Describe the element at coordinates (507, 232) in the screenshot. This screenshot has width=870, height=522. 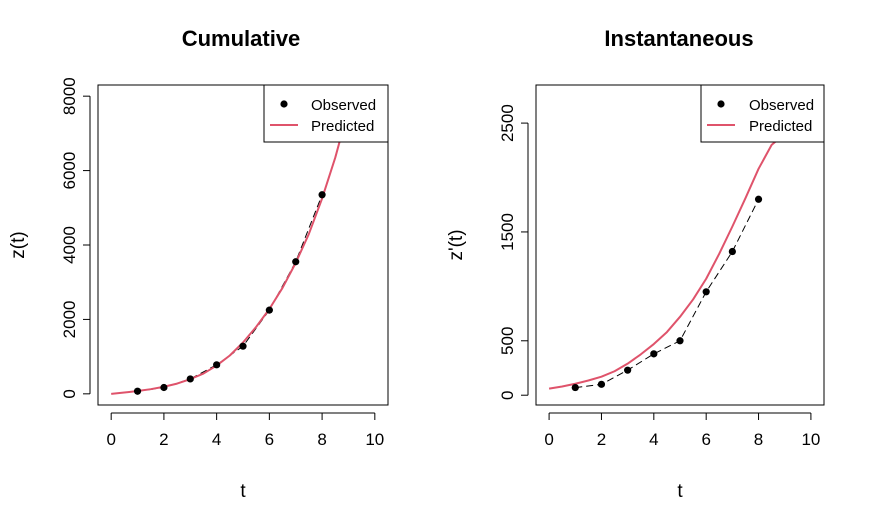
I see `y-tick-label: 1500` at that location.